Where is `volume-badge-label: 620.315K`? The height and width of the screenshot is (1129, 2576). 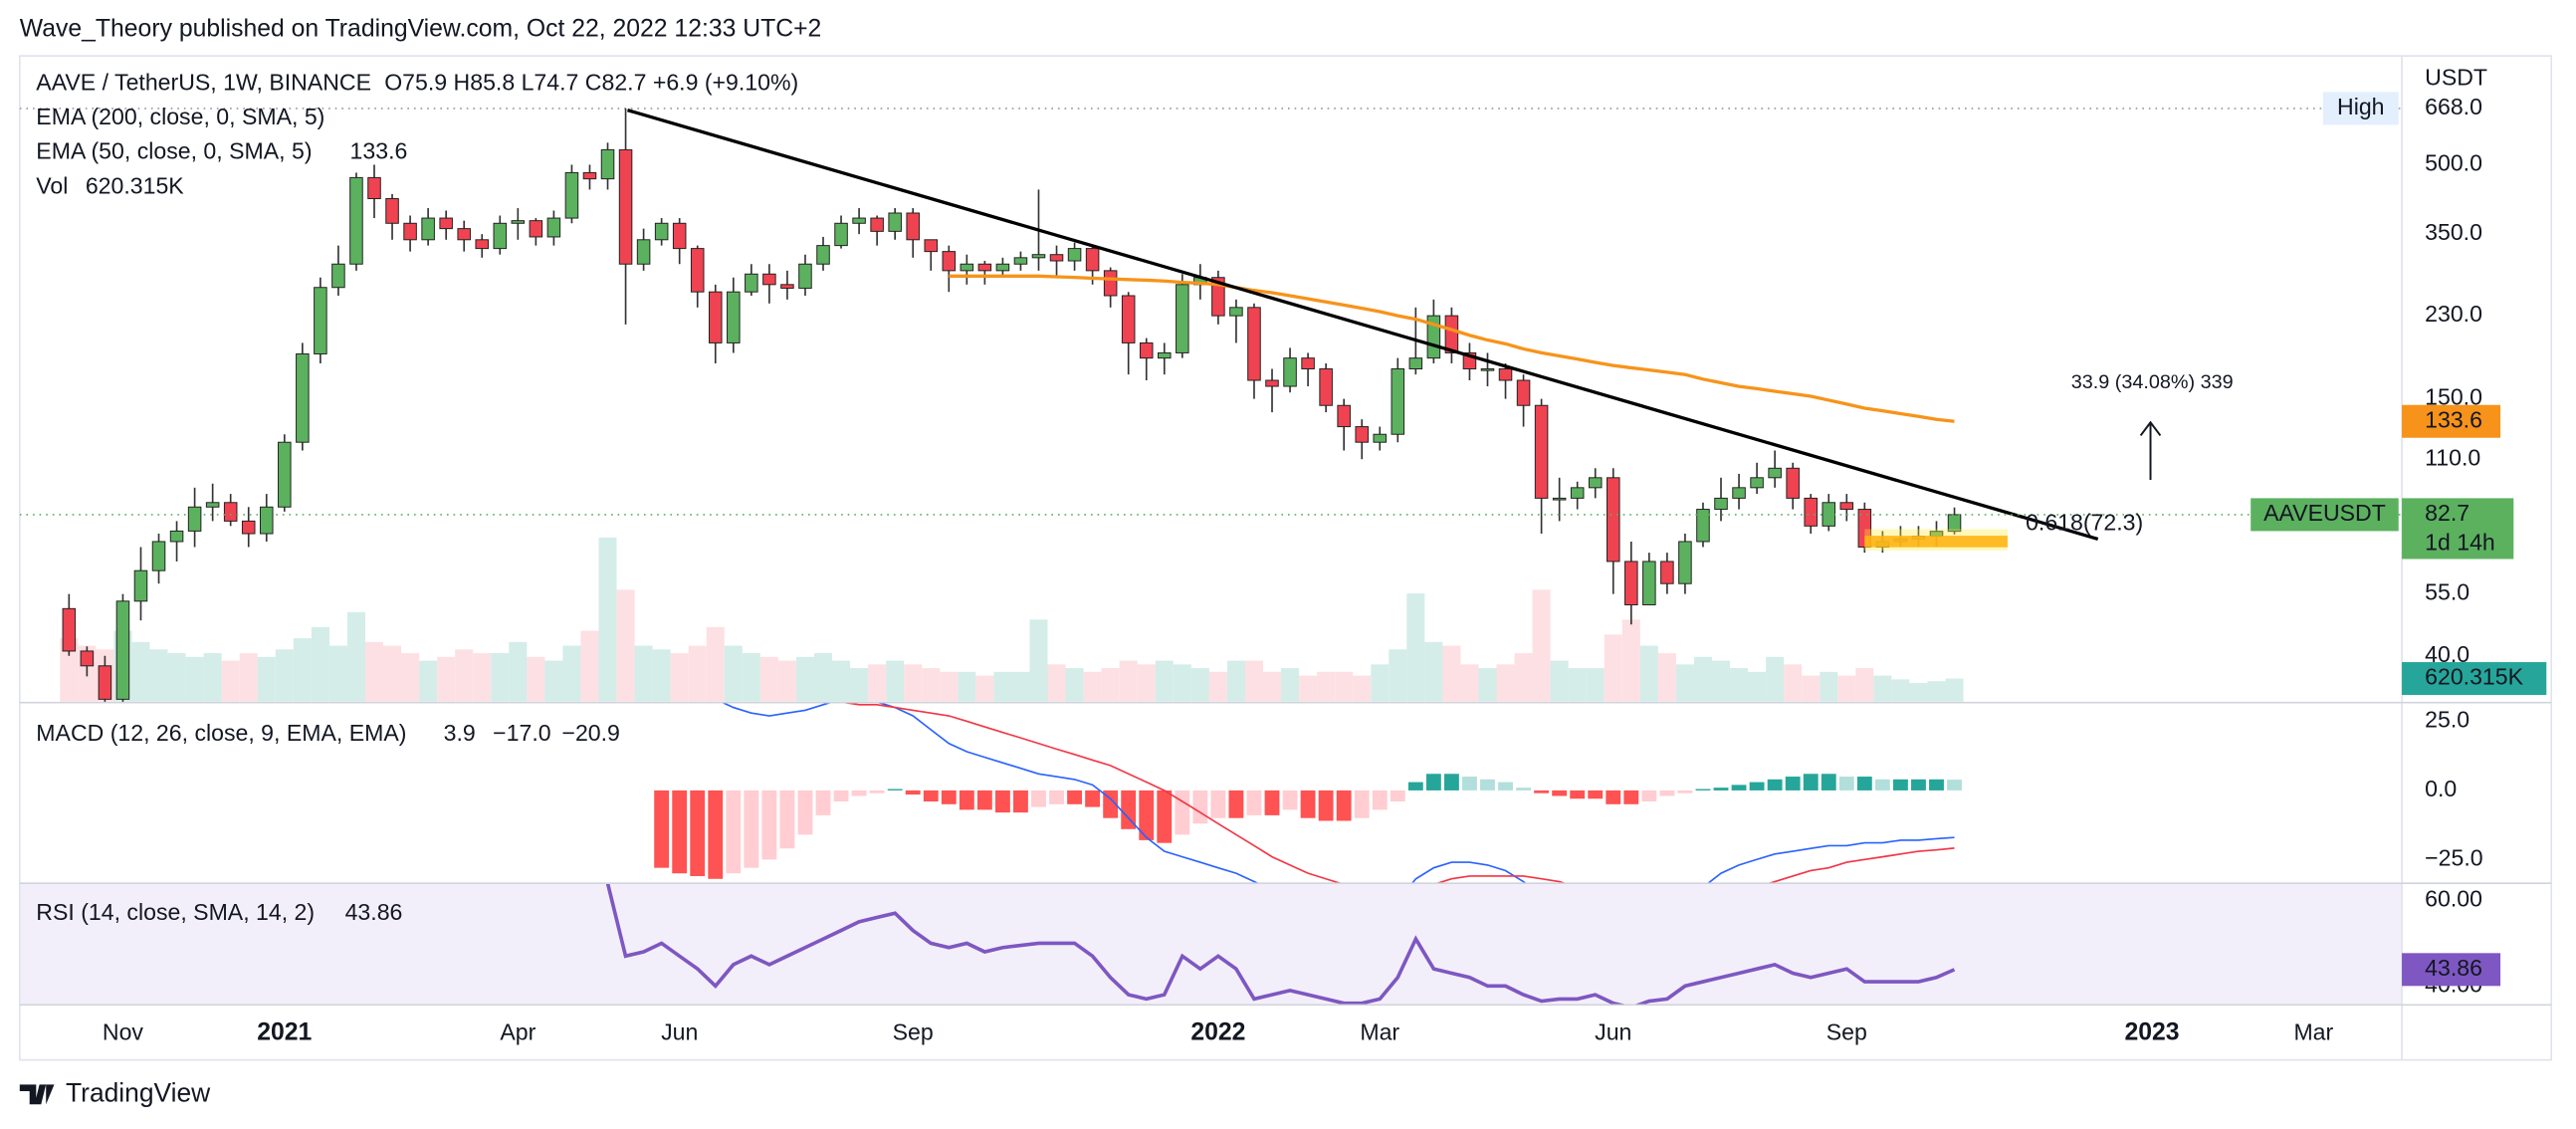
volume-badge-label: 620.315K is located at coordinates (2474, 677).